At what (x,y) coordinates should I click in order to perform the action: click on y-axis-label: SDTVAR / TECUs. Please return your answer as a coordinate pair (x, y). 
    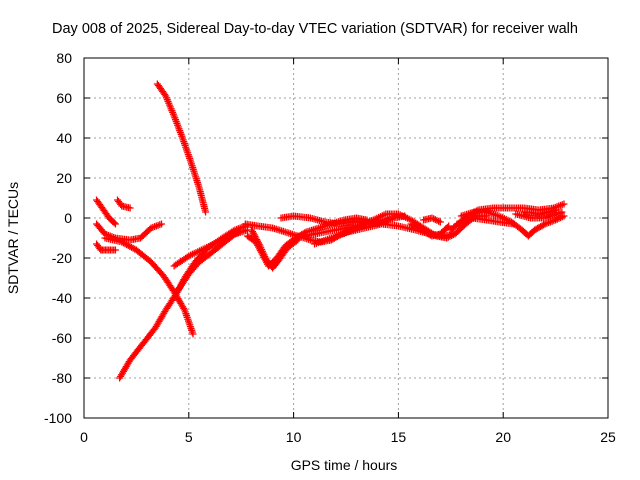
    Looking at the image, I should click on (13, 238).